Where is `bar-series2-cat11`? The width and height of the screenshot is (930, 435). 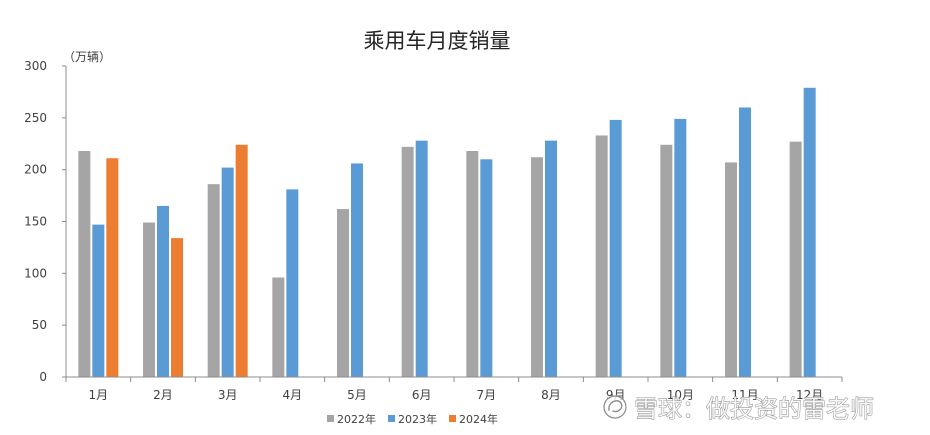
bar-series2-cat11 is located at coordinates (745, 242).